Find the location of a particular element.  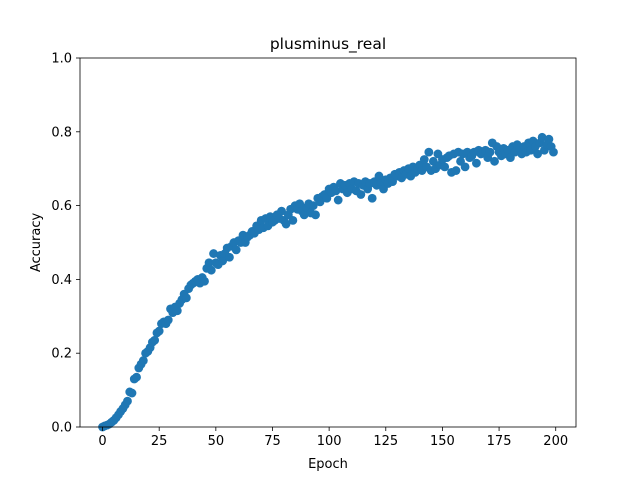

y-tick-label: 0.8 is located at coordinates (61, 132).